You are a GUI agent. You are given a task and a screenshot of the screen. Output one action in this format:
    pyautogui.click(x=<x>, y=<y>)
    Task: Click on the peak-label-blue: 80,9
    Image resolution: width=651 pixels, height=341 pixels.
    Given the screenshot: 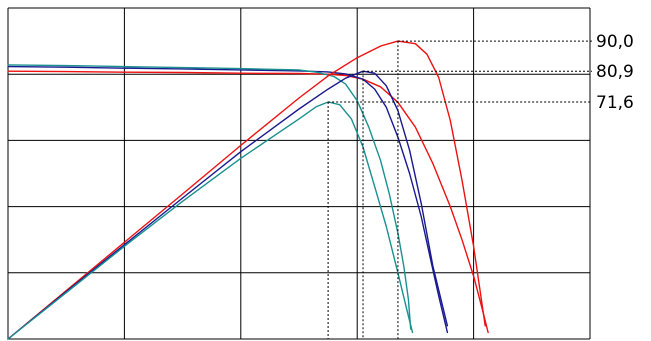 What is the action you would take?
    pyautogui.click(x=615, y=72)
    